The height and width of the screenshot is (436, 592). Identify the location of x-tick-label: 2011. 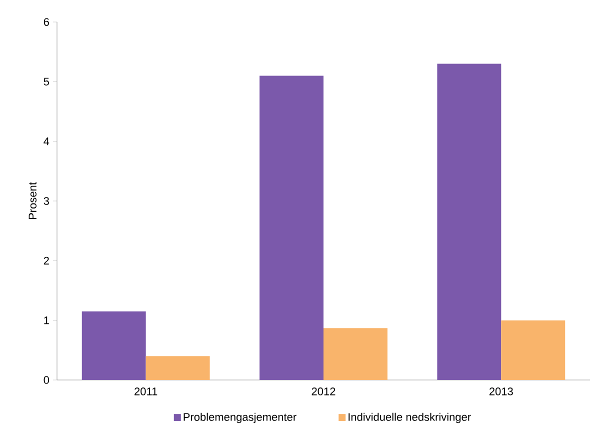
(146, 392).